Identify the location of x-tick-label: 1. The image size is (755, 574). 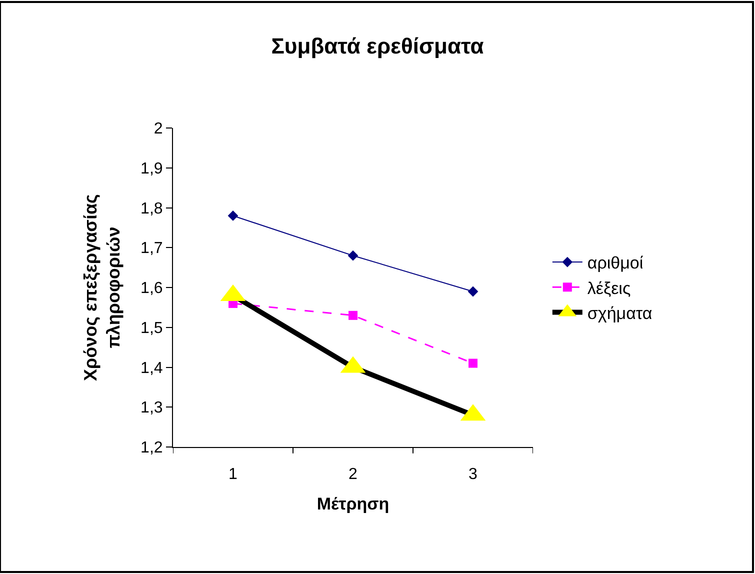
(233, 475).